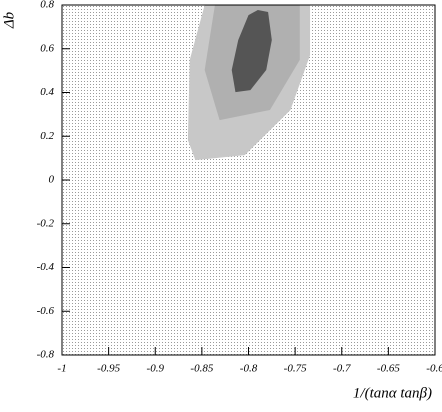 This screenshot has width=442, height=412. What do you see at coordinates (46, 267) in the screenshot?
I see `y-tick-label: -0.4` at bounding box center [46, 267].